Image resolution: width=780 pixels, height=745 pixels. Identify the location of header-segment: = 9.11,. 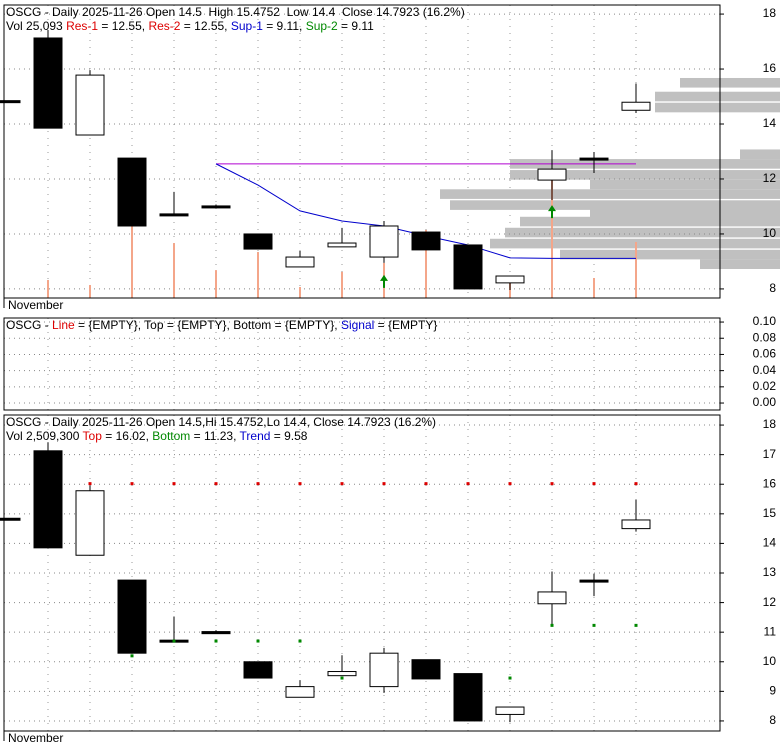
(284, 26).